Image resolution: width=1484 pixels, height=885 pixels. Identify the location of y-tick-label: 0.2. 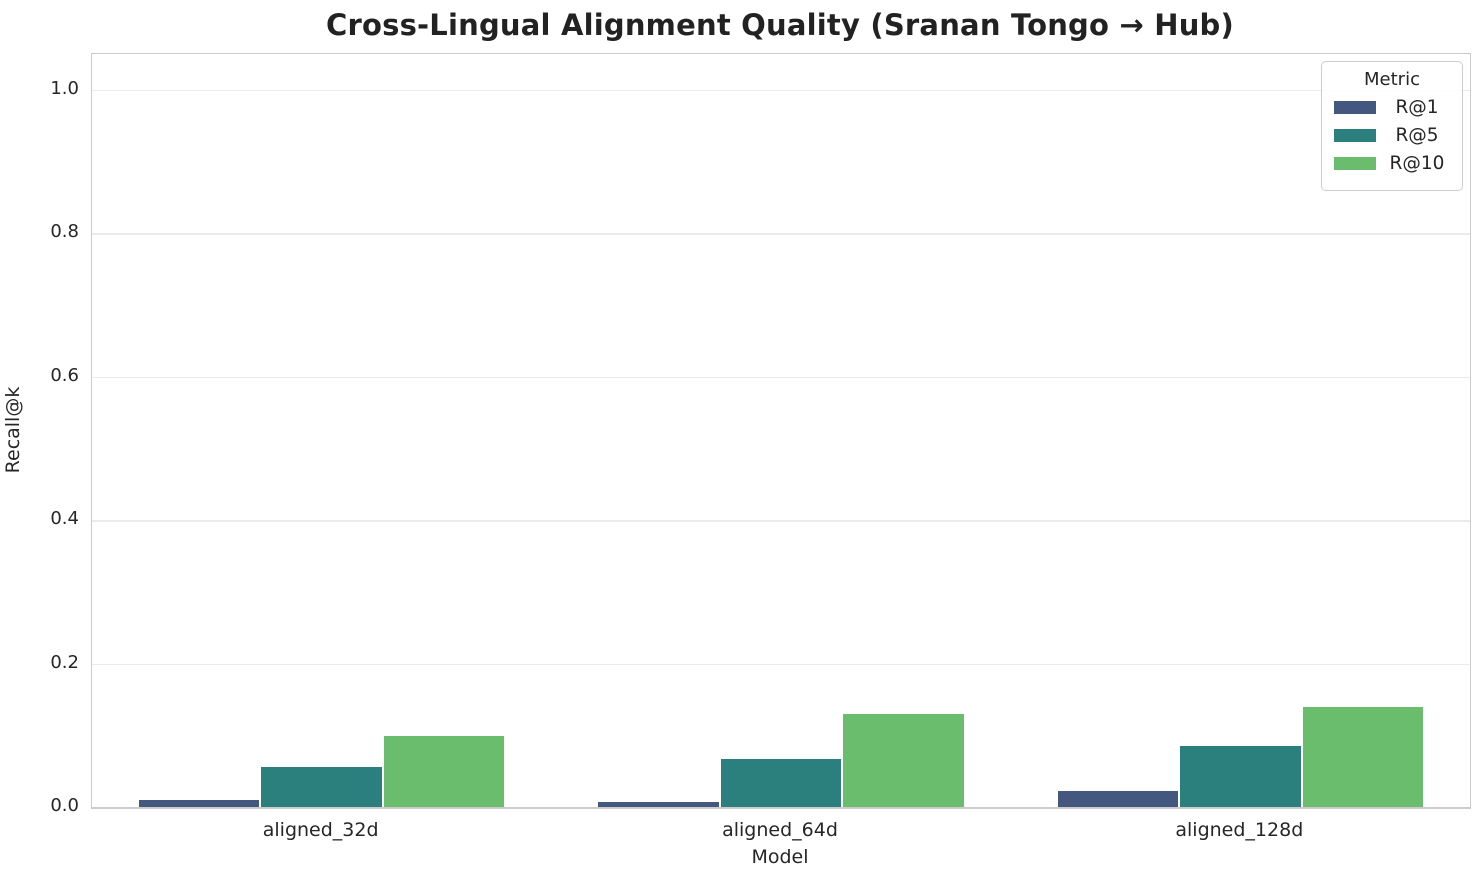
(64, 662).